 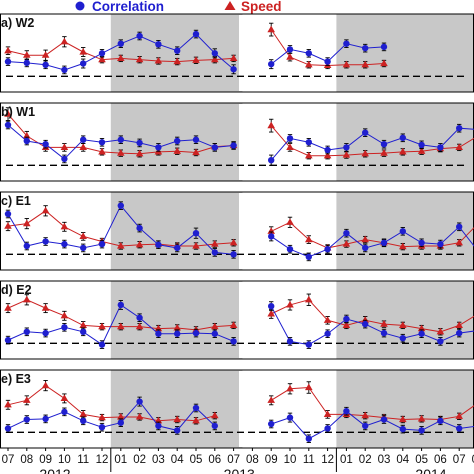 I want to click on x-tick-label: 04, so click(x=402, y=460).